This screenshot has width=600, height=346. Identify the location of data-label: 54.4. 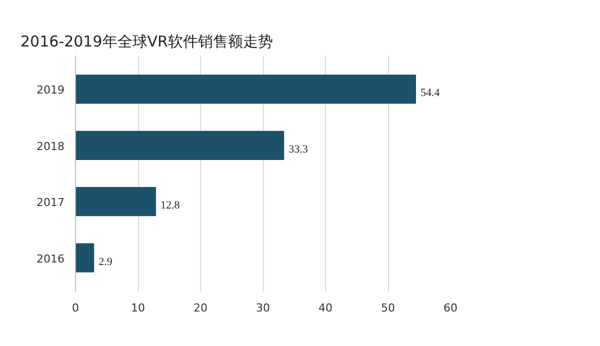
(430, 93).